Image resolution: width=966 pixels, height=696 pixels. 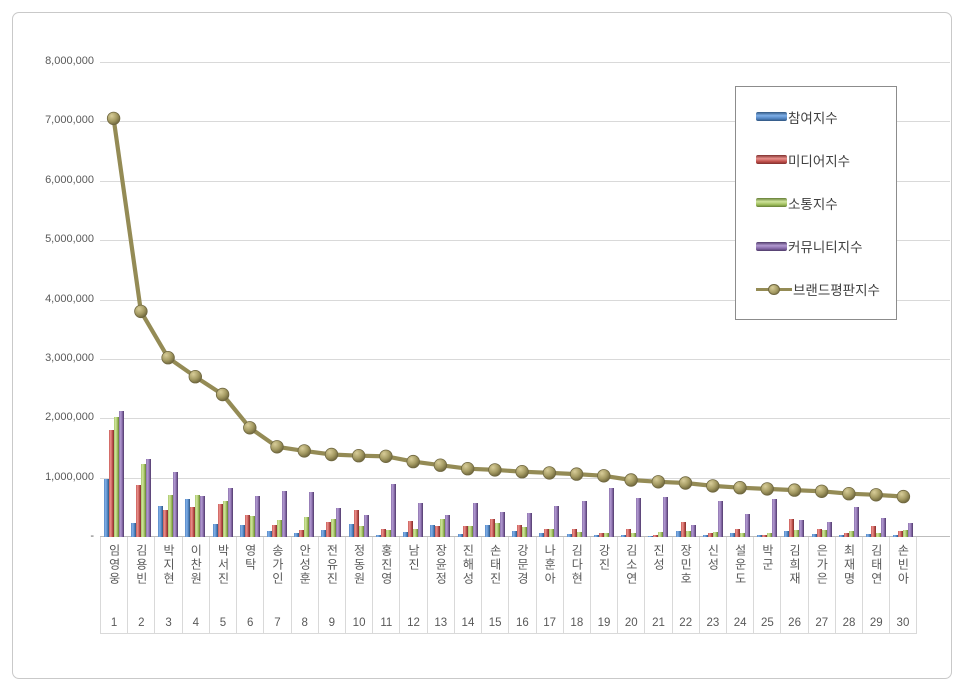 What do you see at coordinates (440, 565) in the screenshot?
I see `x-category-name: 장윤정` at bounding box center [440, 565].